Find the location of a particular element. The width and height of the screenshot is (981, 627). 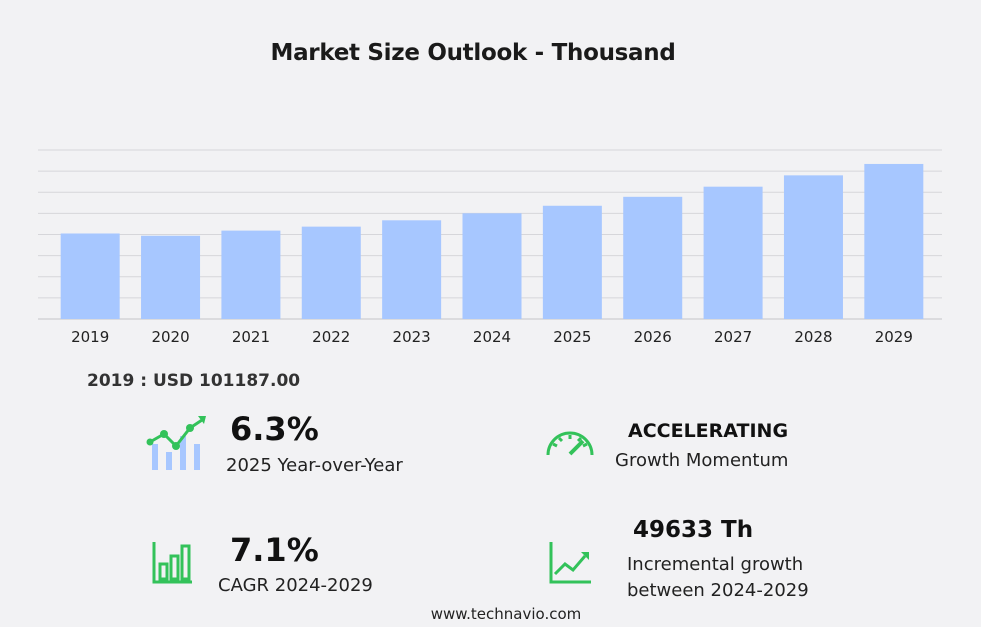

yoy-value: 6.3% is located at coordinates (274, 429).